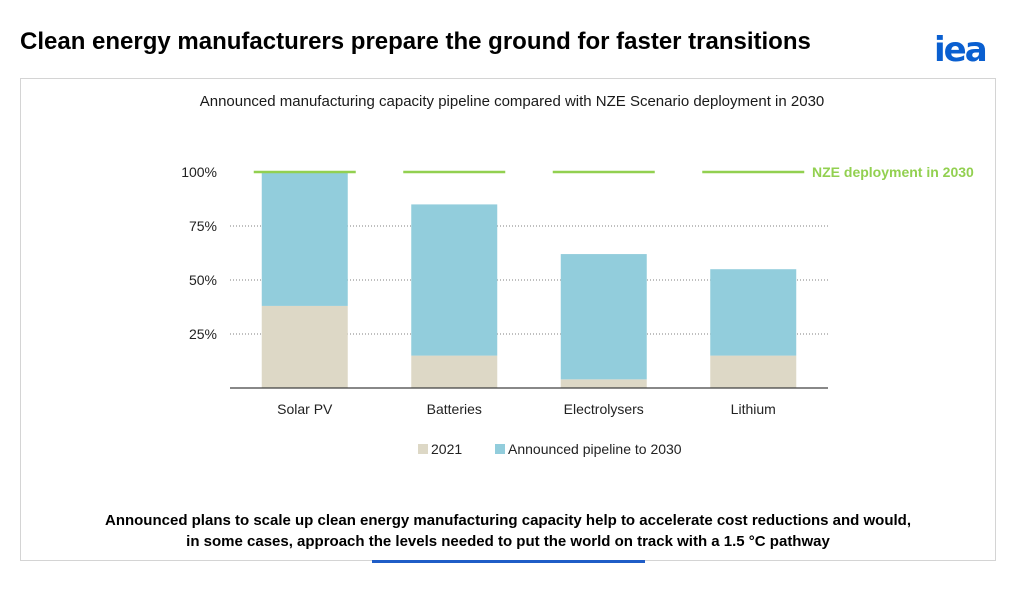 The width and height of the screenshot is (1024, 593). What do you see at coordinates (203, 334) in the screenshot?
I see `y-tick-label: 25%` at bounding box center [203, 334].